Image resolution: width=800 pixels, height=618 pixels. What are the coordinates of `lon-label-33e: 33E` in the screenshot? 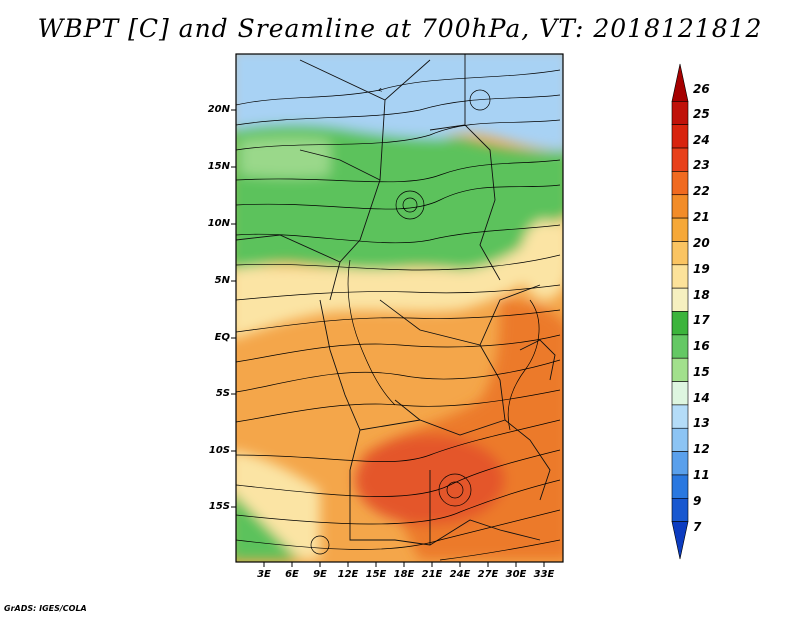 It's located at (544, 574).